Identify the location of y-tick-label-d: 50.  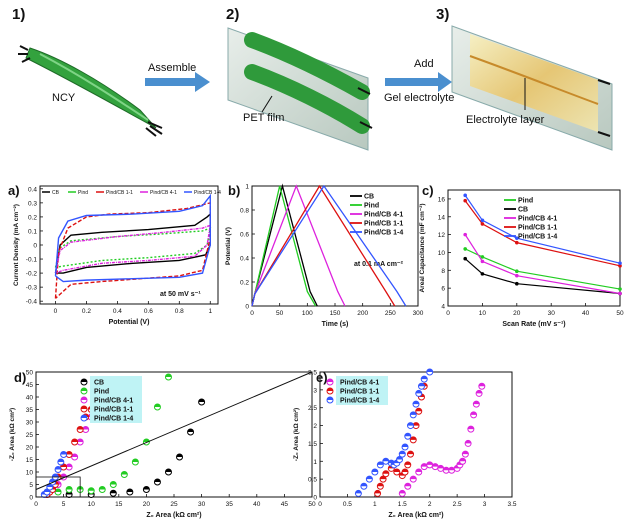
(30, 373).